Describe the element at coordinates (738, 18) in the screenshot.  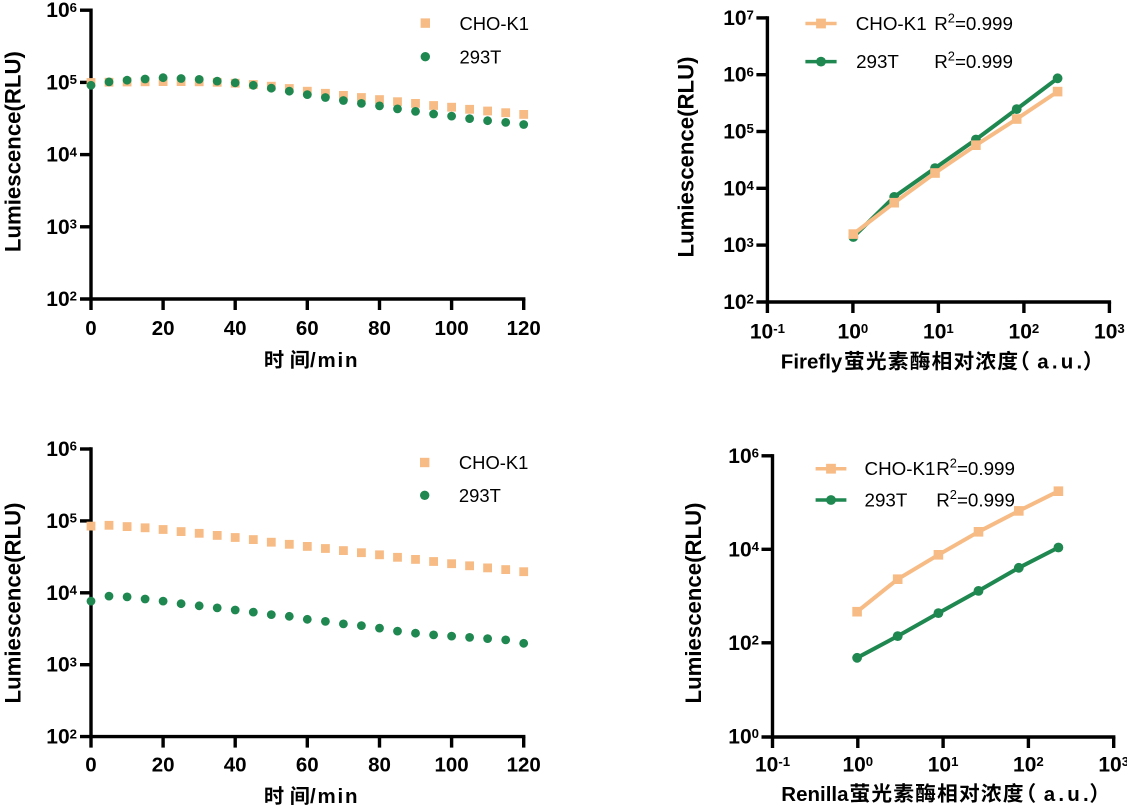
I see `svg-text: 107` at that location.